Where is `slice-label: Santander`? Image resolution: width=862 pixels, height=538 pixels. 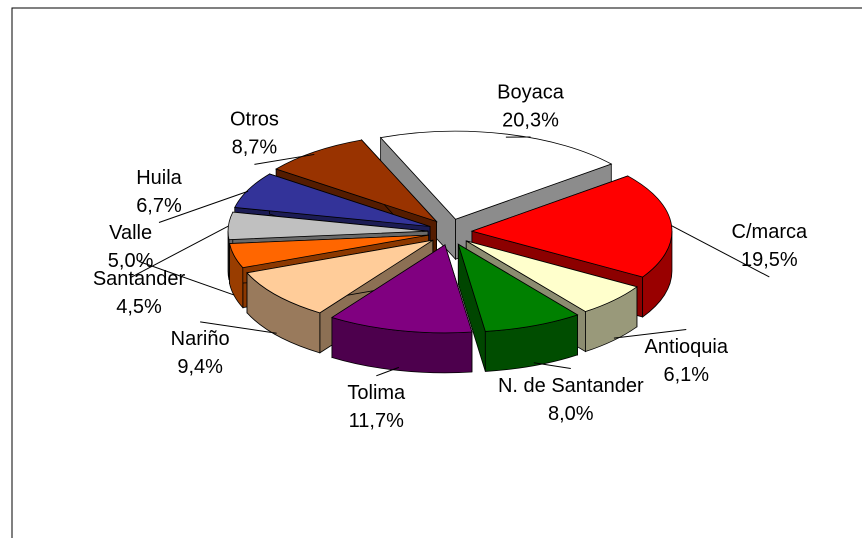
slice-label: Santander is located at coordinates (139, 279).